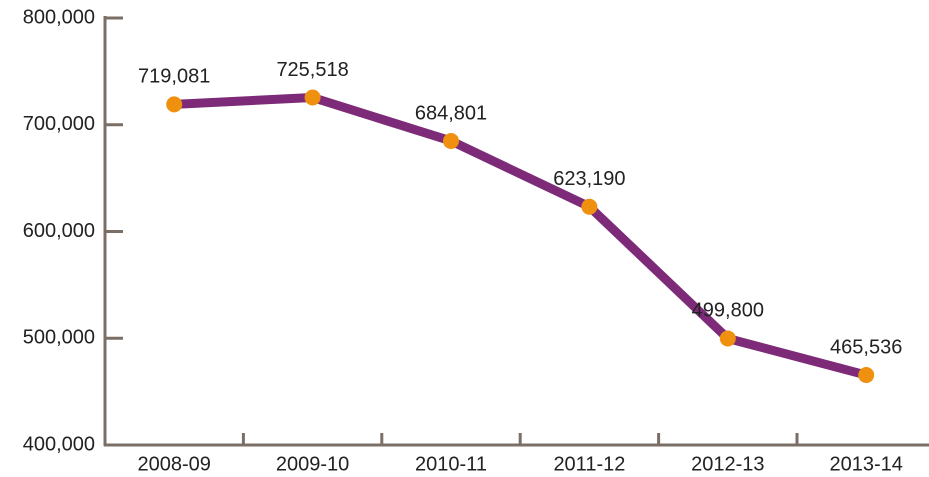  I want to click on data-label: 499,800, so click(728, 311).